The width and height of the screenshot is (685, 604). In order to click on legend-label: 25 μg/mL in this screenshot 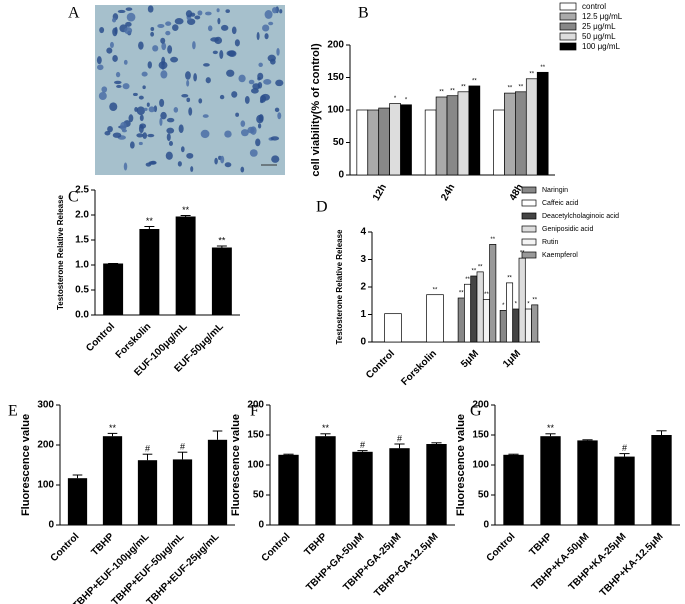, I will do `click(599, 26)`.